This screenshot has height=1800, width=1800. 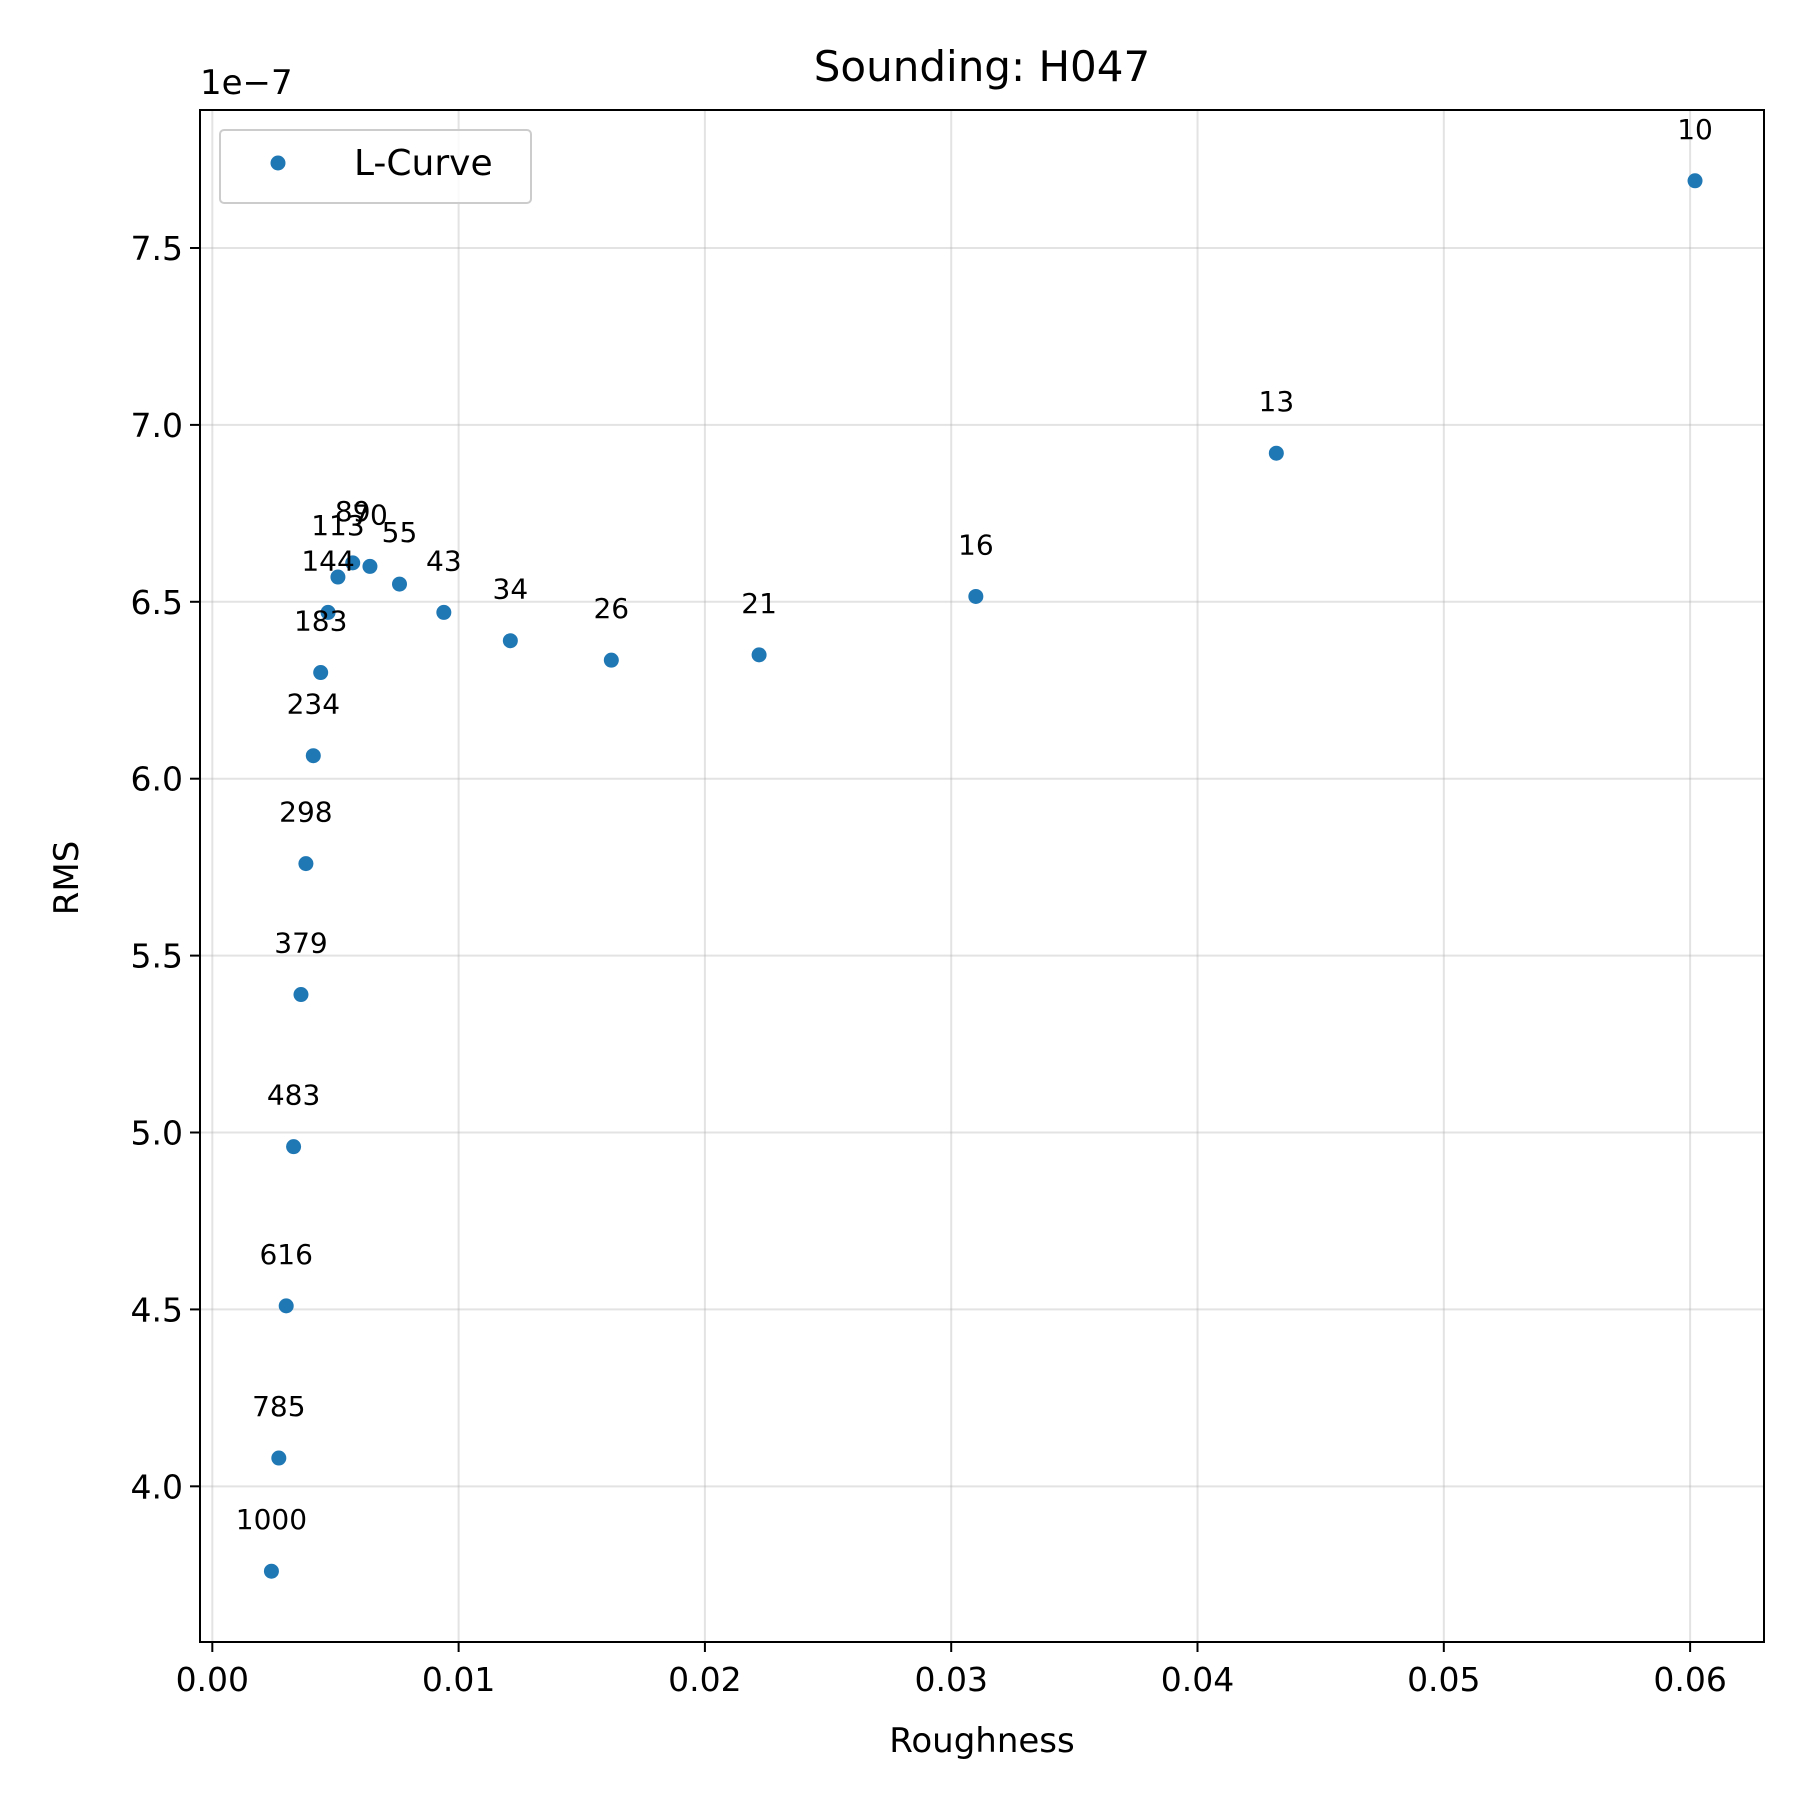 What do you see at coordinates (157, 779) in the screenshot?
I see `y-tick-label: 6.0` at bounding box center [157, 779].